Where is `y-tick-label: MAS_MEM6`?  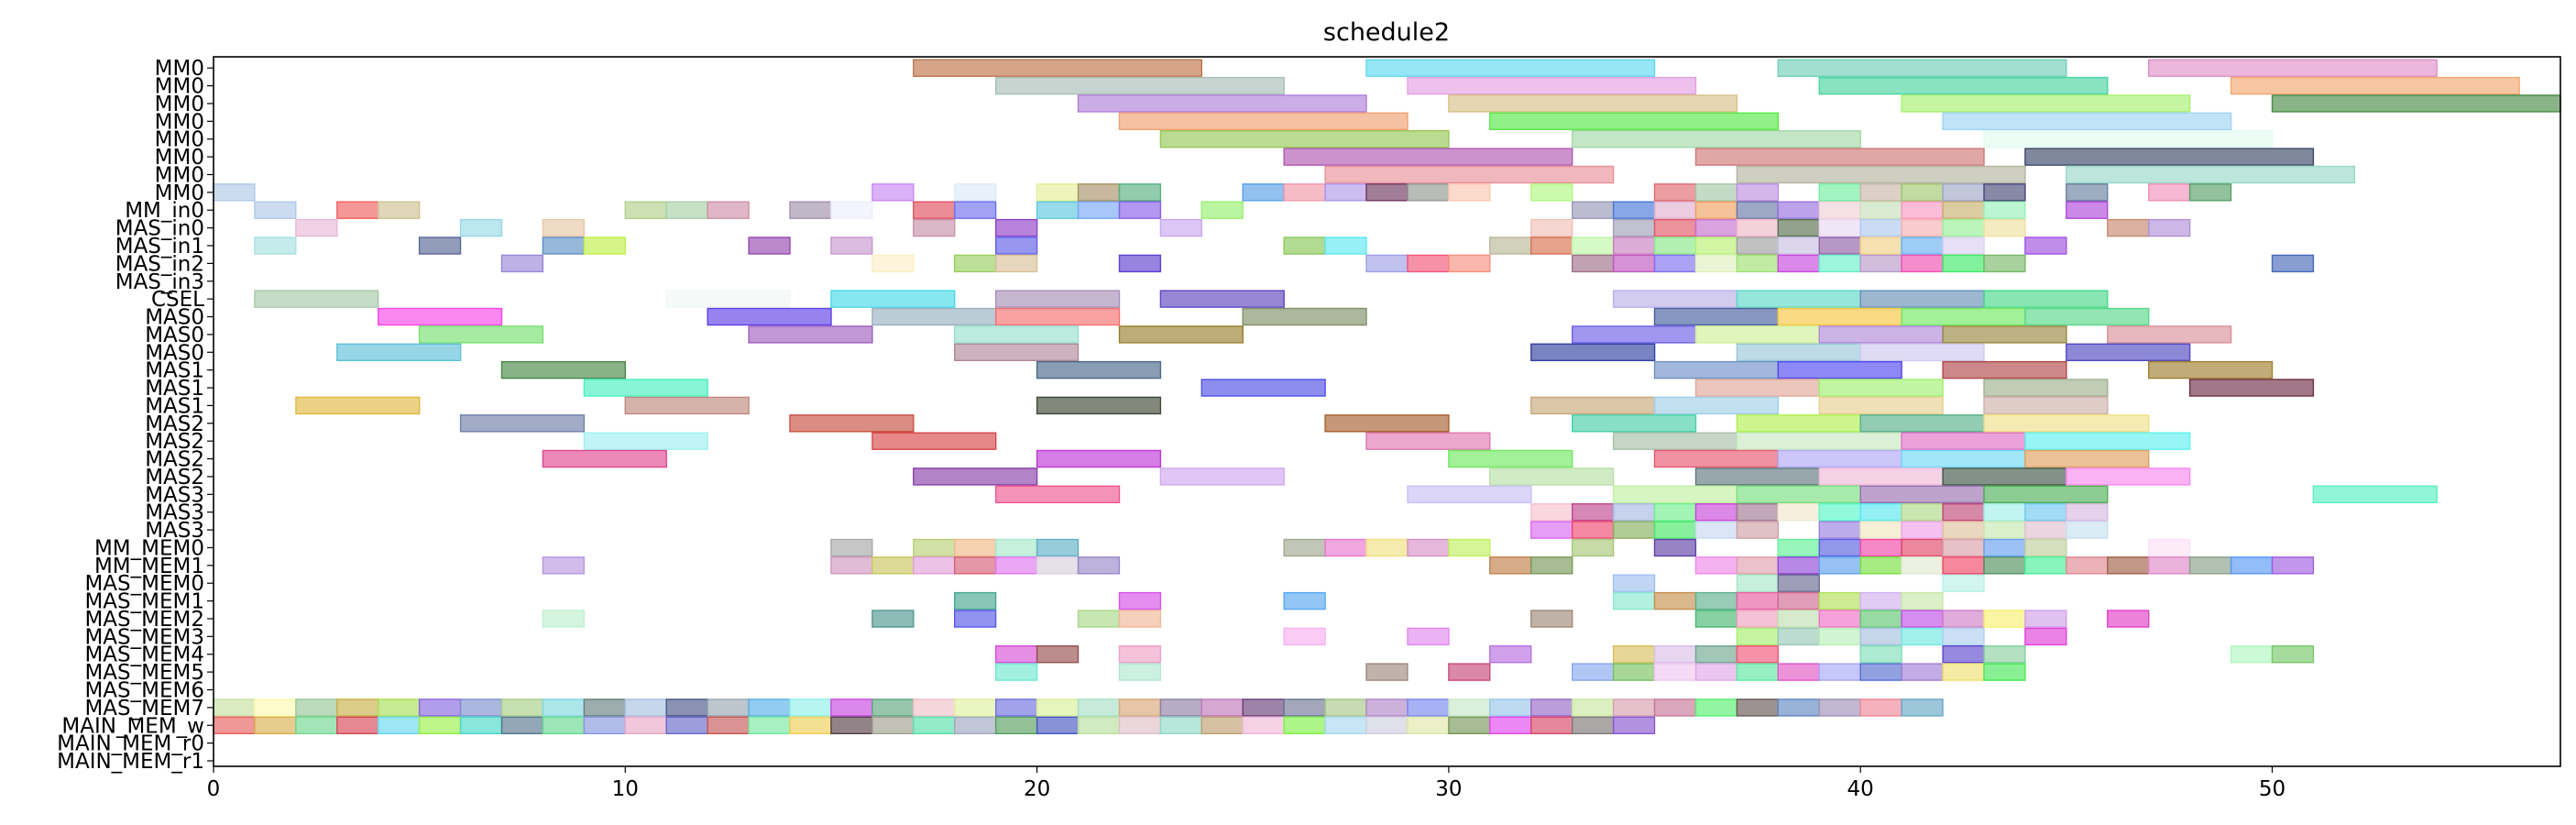
y-tick-label: MAS_MEM6 is located at coordinates (144, 690).